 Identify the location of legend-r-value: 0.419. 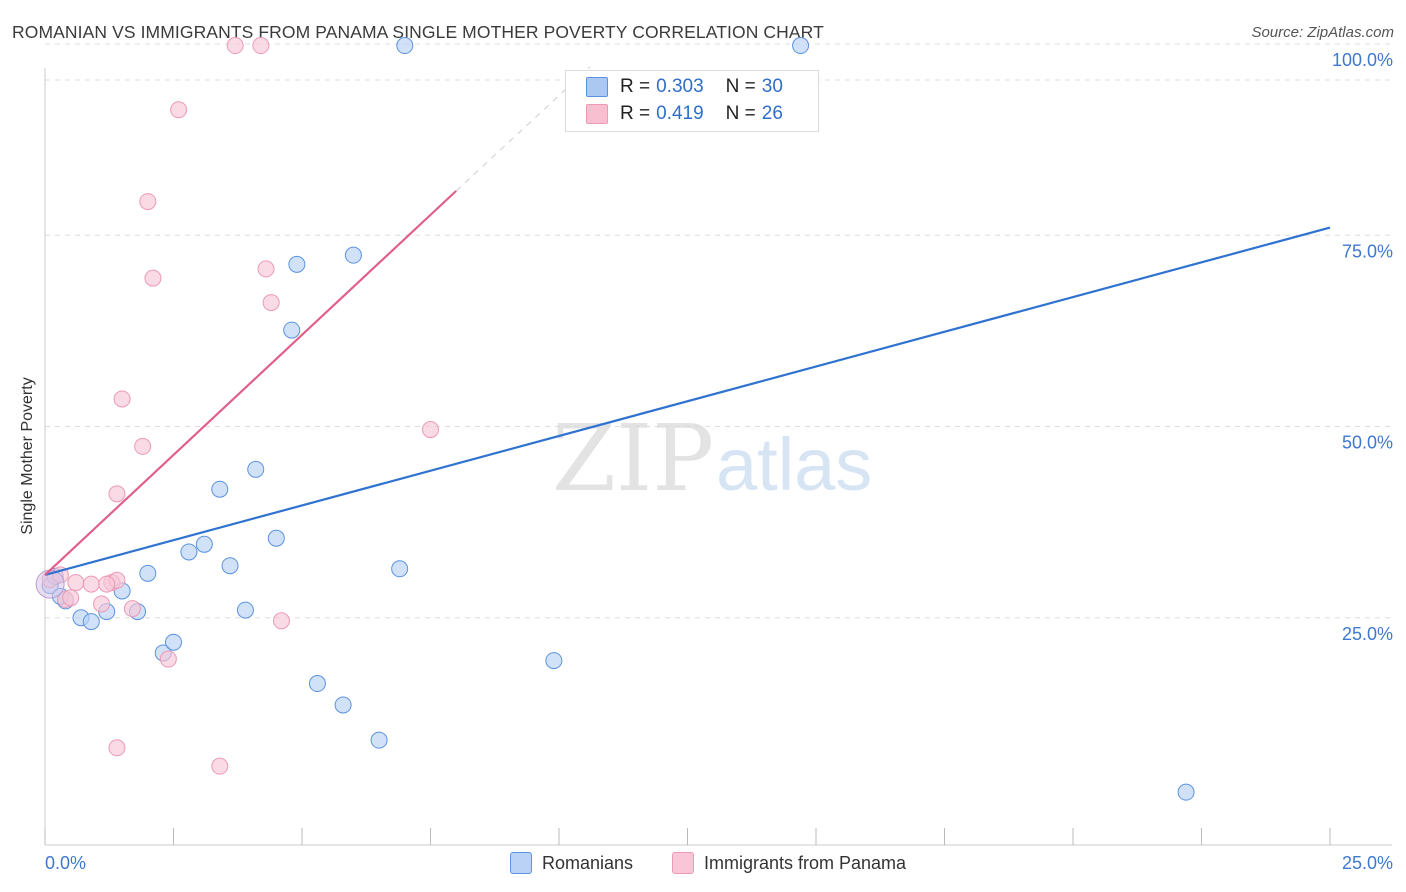
(680, 113).